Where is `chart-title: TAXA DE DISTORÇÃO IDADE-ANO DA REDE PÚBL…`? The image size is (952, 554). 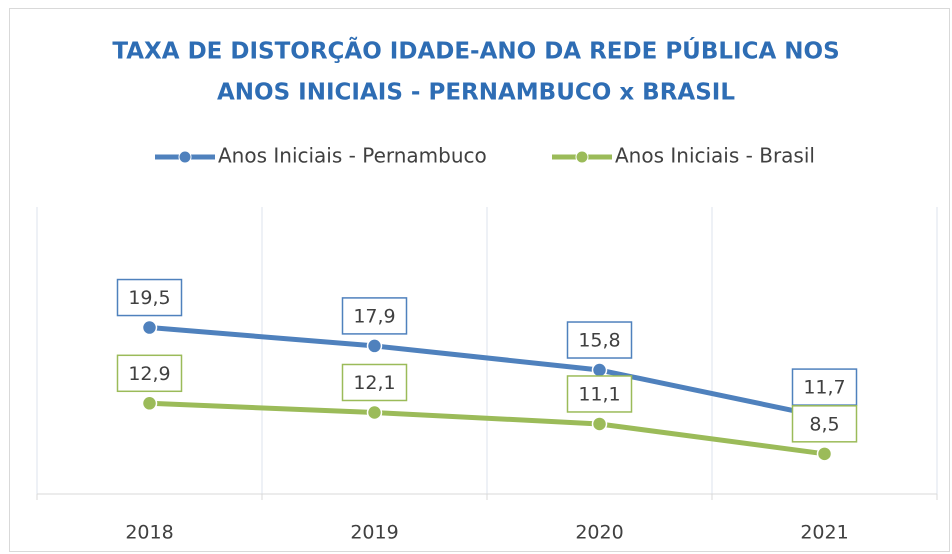
chart-title: TAXA DE DISTORÇÃO IDADE-ANO DA REDE PÚBL… is located at coordinates (475, 51).